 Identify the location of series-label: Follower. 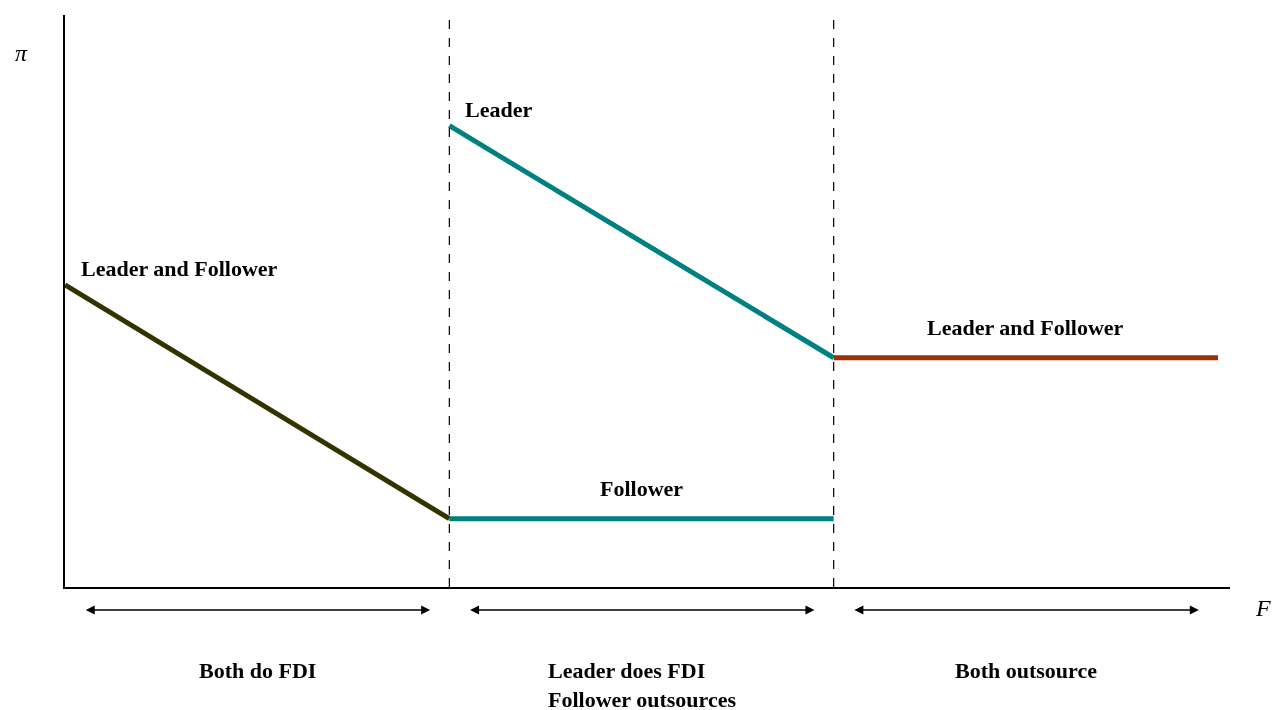
(642, 488).